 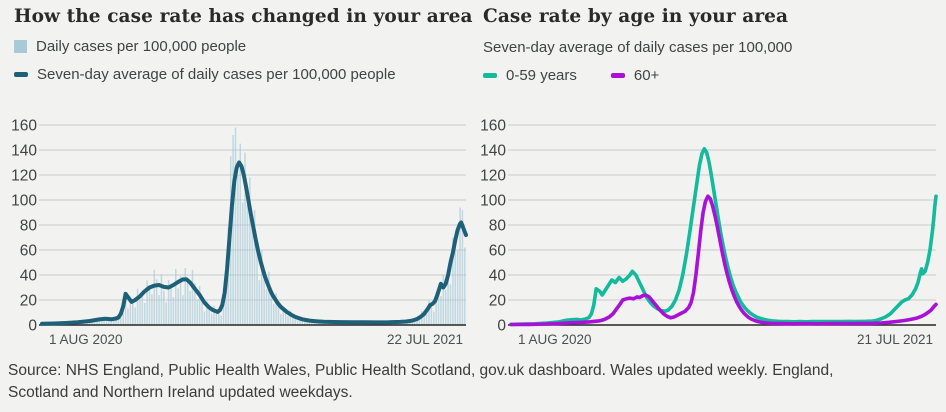 What do you see at coordinates (895, 339) in the screenshot?
I see `svg-text: 21 JUL 2021` at bounding box center [895, 339].